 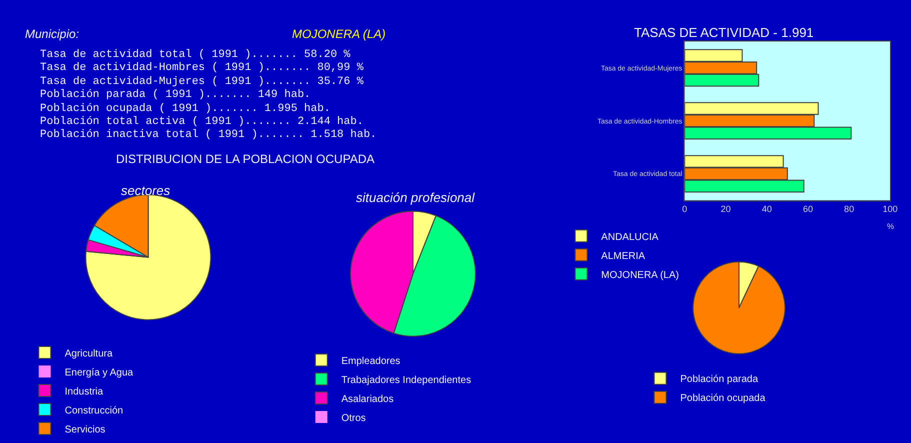 What do you see at coordinates (725, 209) in the screenshot?
I see `x-tick-label: 20` at bounding box center [725, 209].